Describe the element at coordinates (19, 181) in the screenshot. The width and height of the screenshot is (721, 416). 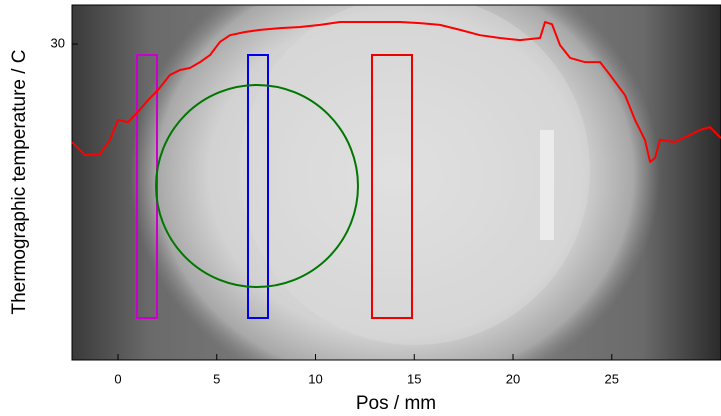
I see `y-axis-title: Thermographic temperature / C` at that location.